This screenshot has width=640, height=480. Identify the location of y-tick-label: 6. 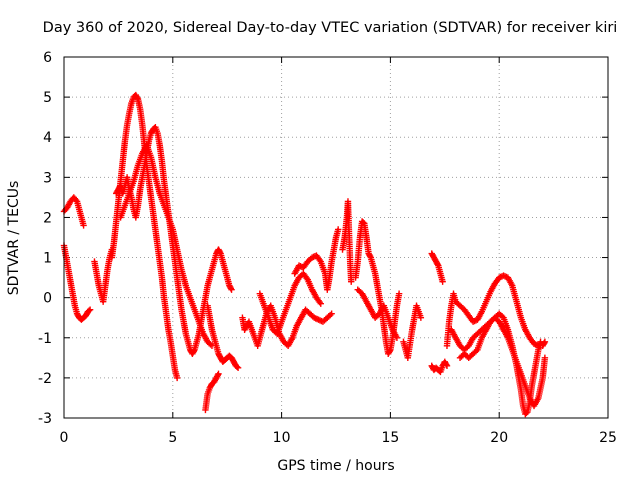
(47, 58).